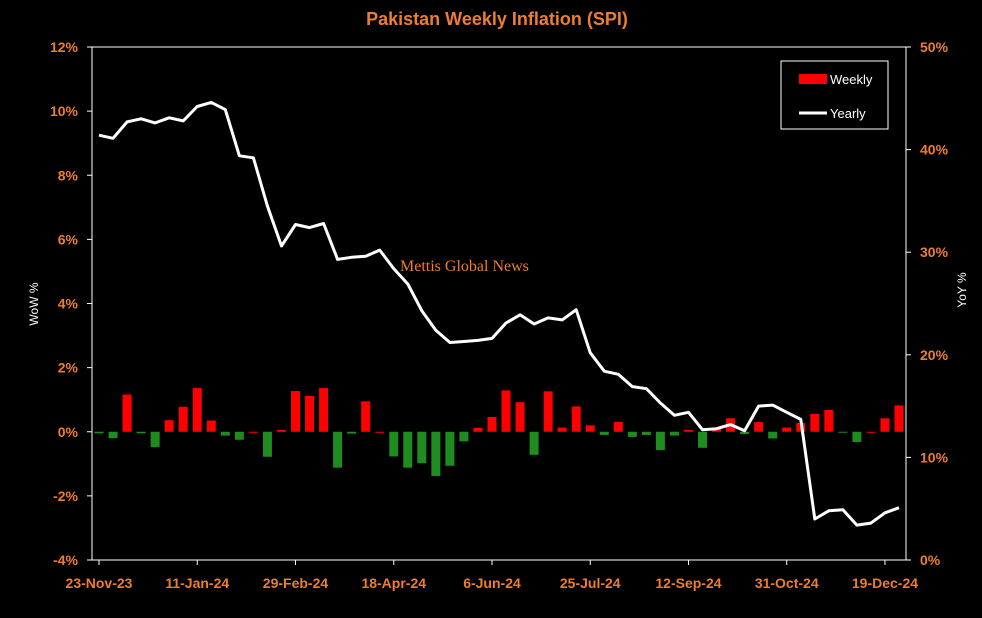 The height and width of the screenshot is (618, 982). What do you see at coordinates (688, 583) in the screenshot?
I see `x-tick-label: 12-Sep-24` at bounding box center [688, 583].